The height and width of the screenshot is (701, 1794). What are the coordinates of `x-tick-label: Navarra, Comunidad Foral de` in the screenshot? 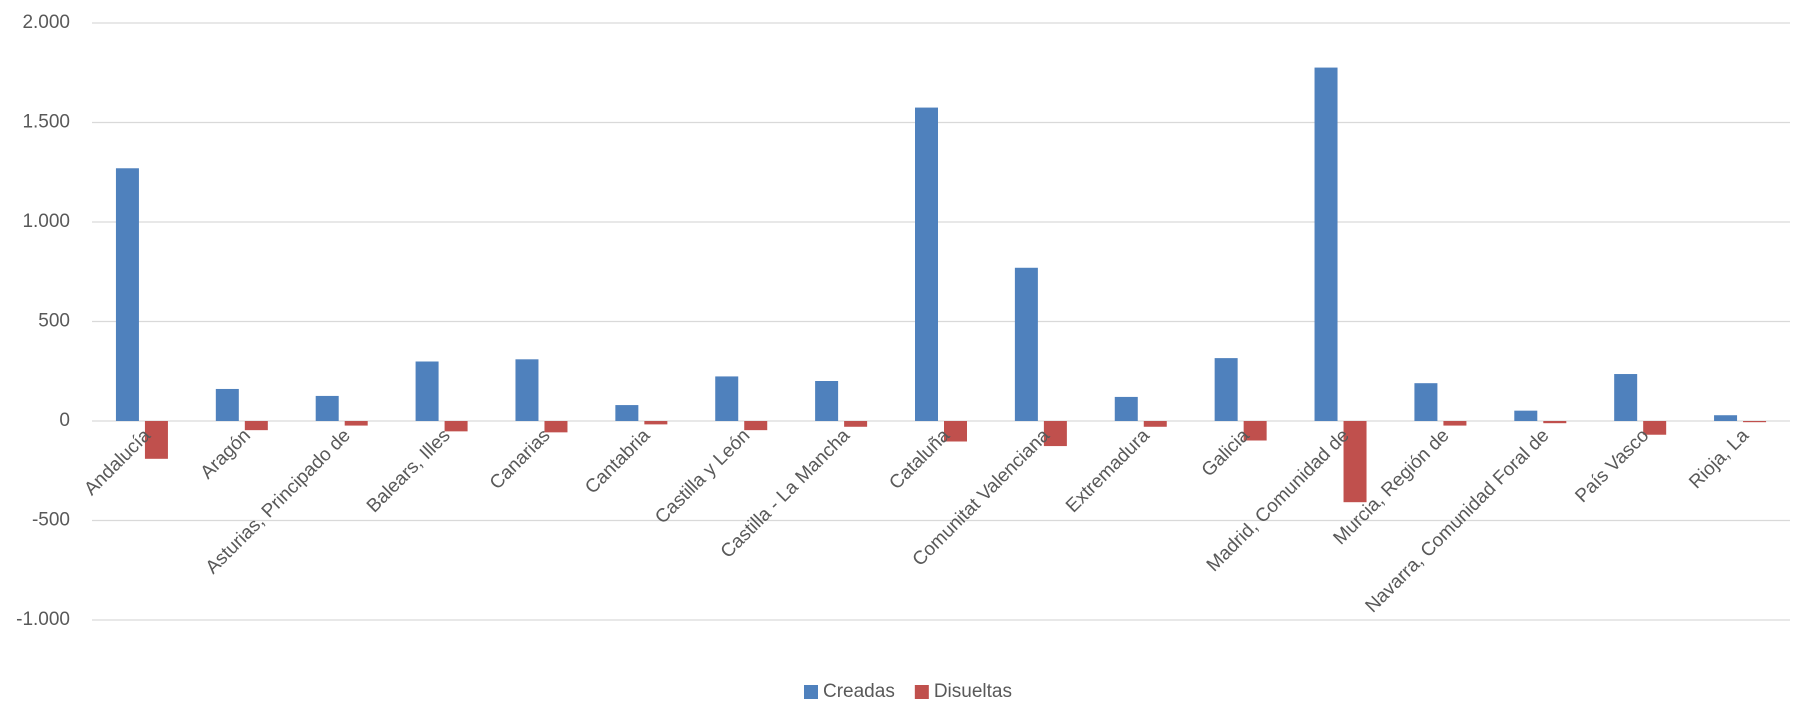 It's located at (1458, 521).